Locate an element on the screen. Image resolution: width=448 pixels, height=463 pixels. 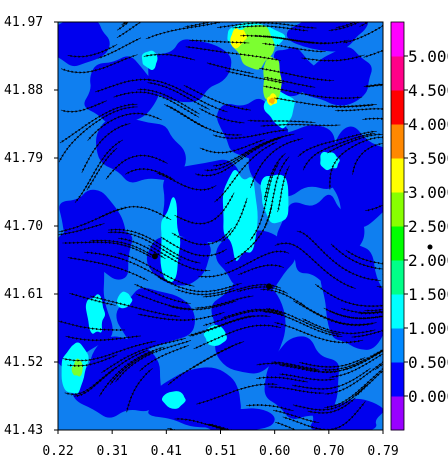
x-axis: 0.22 0.31 0.41 0.51 0.60 0.70 0.79 is located at coordinates (220, 444).